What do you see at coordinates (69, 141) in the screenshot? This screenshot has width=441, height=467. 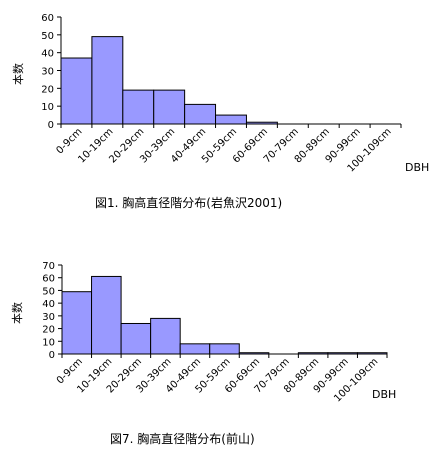 I see `x-tick-label: 0-9cm` at bounding box center [69, 141].